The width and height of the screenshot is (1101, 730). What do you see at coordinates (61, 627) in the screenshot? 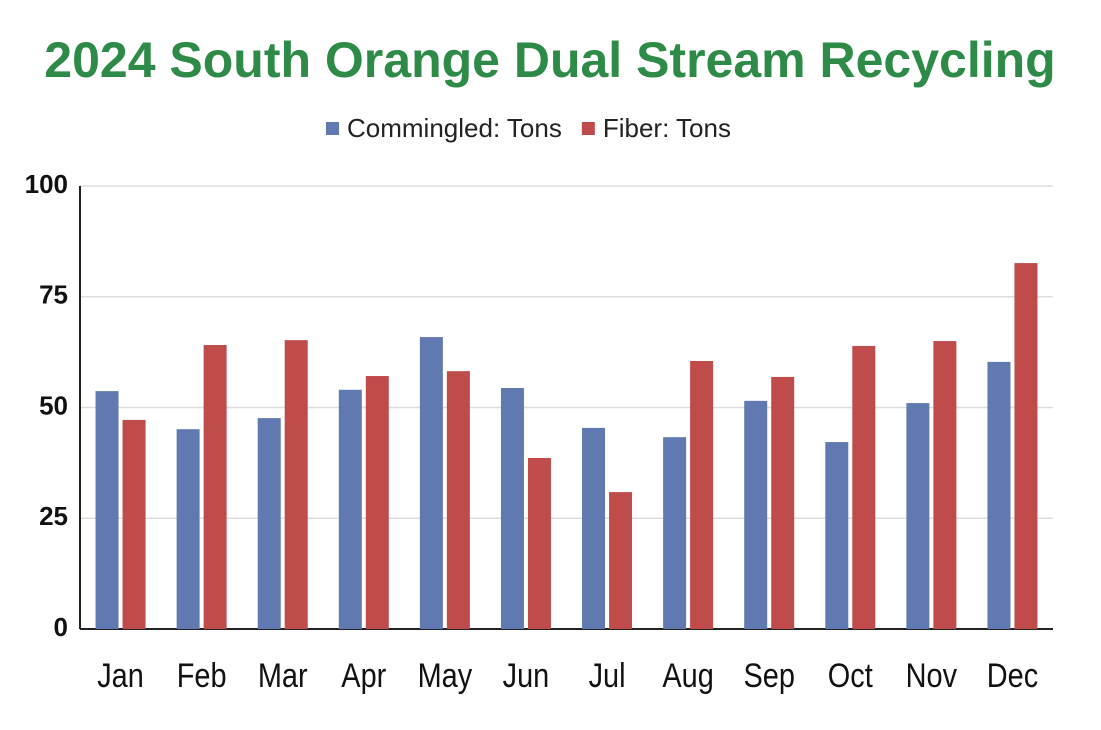
I see `y-tick-label: 0` at bounding box center [61, 627].